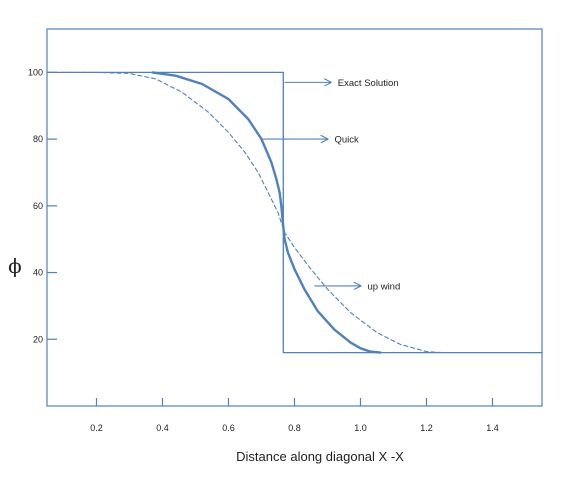 The height and width of the screenshot is (477, 571). What do you see at coordinates (320, 456) in the screenshot?
I see `x-axis-label: Distance along diagonal X -X` at bounding box center [320, 456].